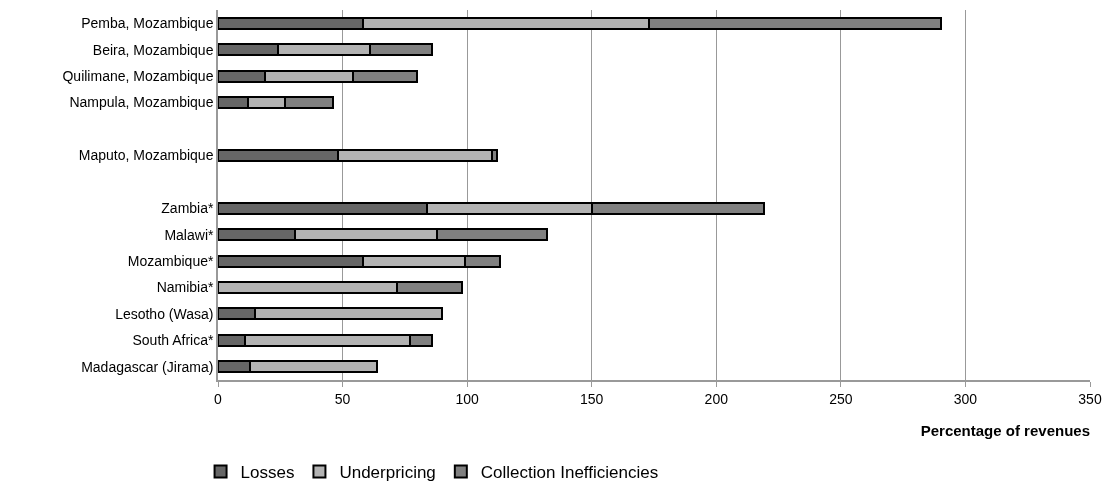 This screenshot has width=1109, height=500. I want to click on y-tick-label: South Africa*, so click(173, 340).